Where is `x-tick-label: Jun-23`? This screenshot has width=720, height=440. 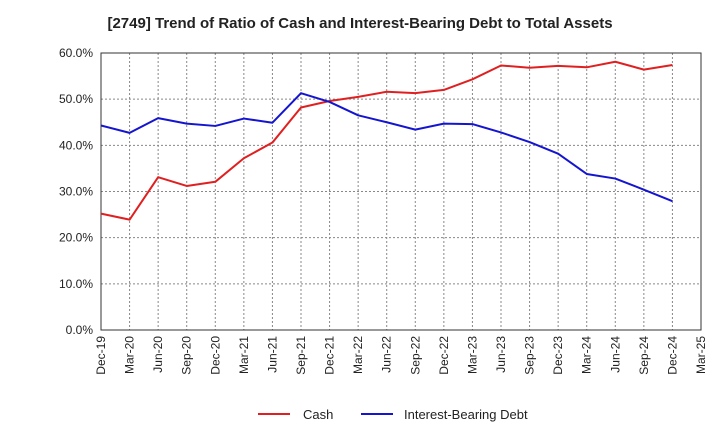 x-tick-label: Jun-23 is located at coordinates (501, 354).